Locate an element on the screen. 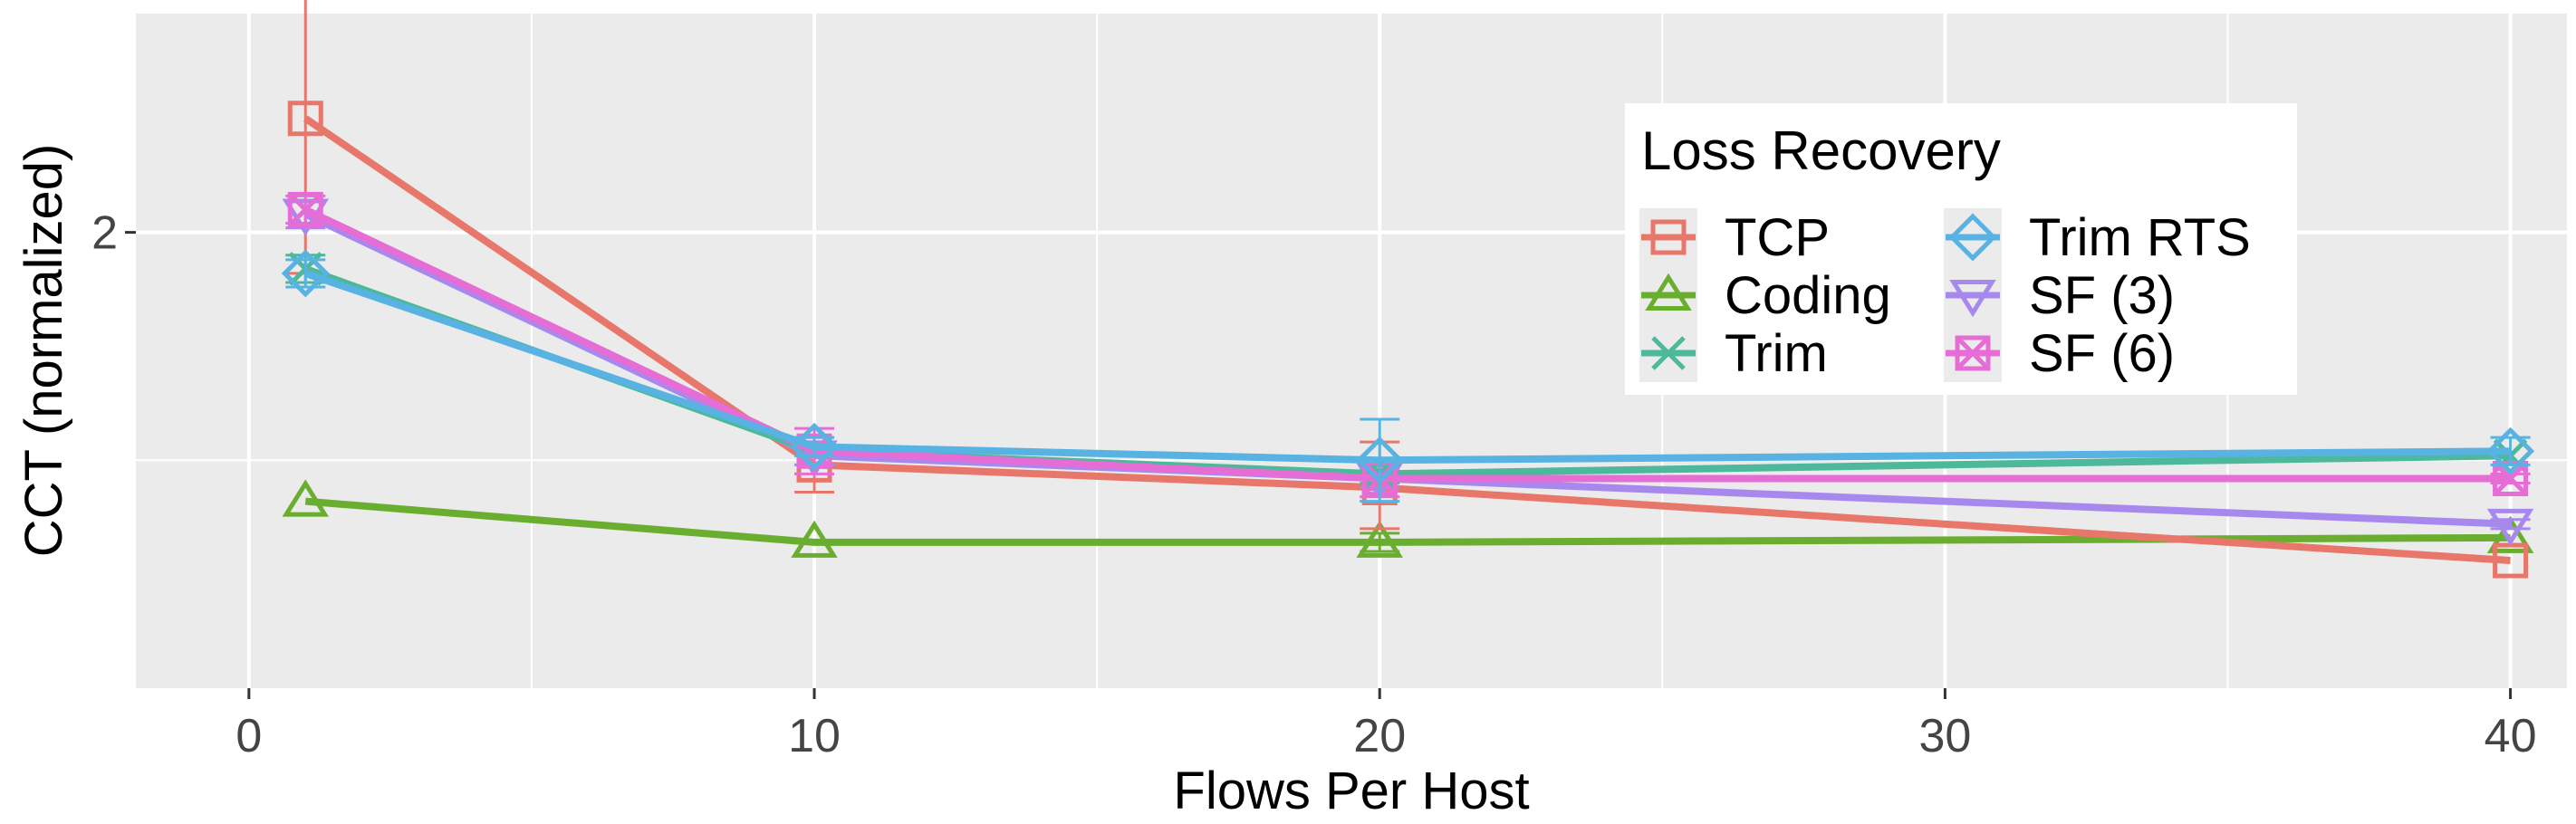  legend-label: TCP is located at coordinates (1777, 237).